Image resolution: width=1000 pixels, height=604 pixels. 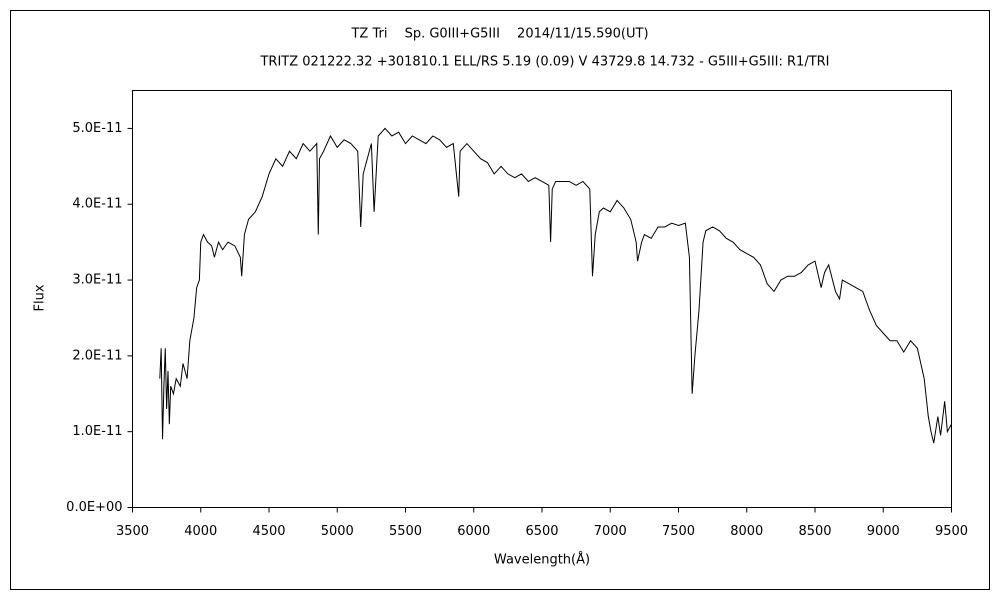 I want to click on y-tick-label: 4.0E-11, so click(x=97, y=204).